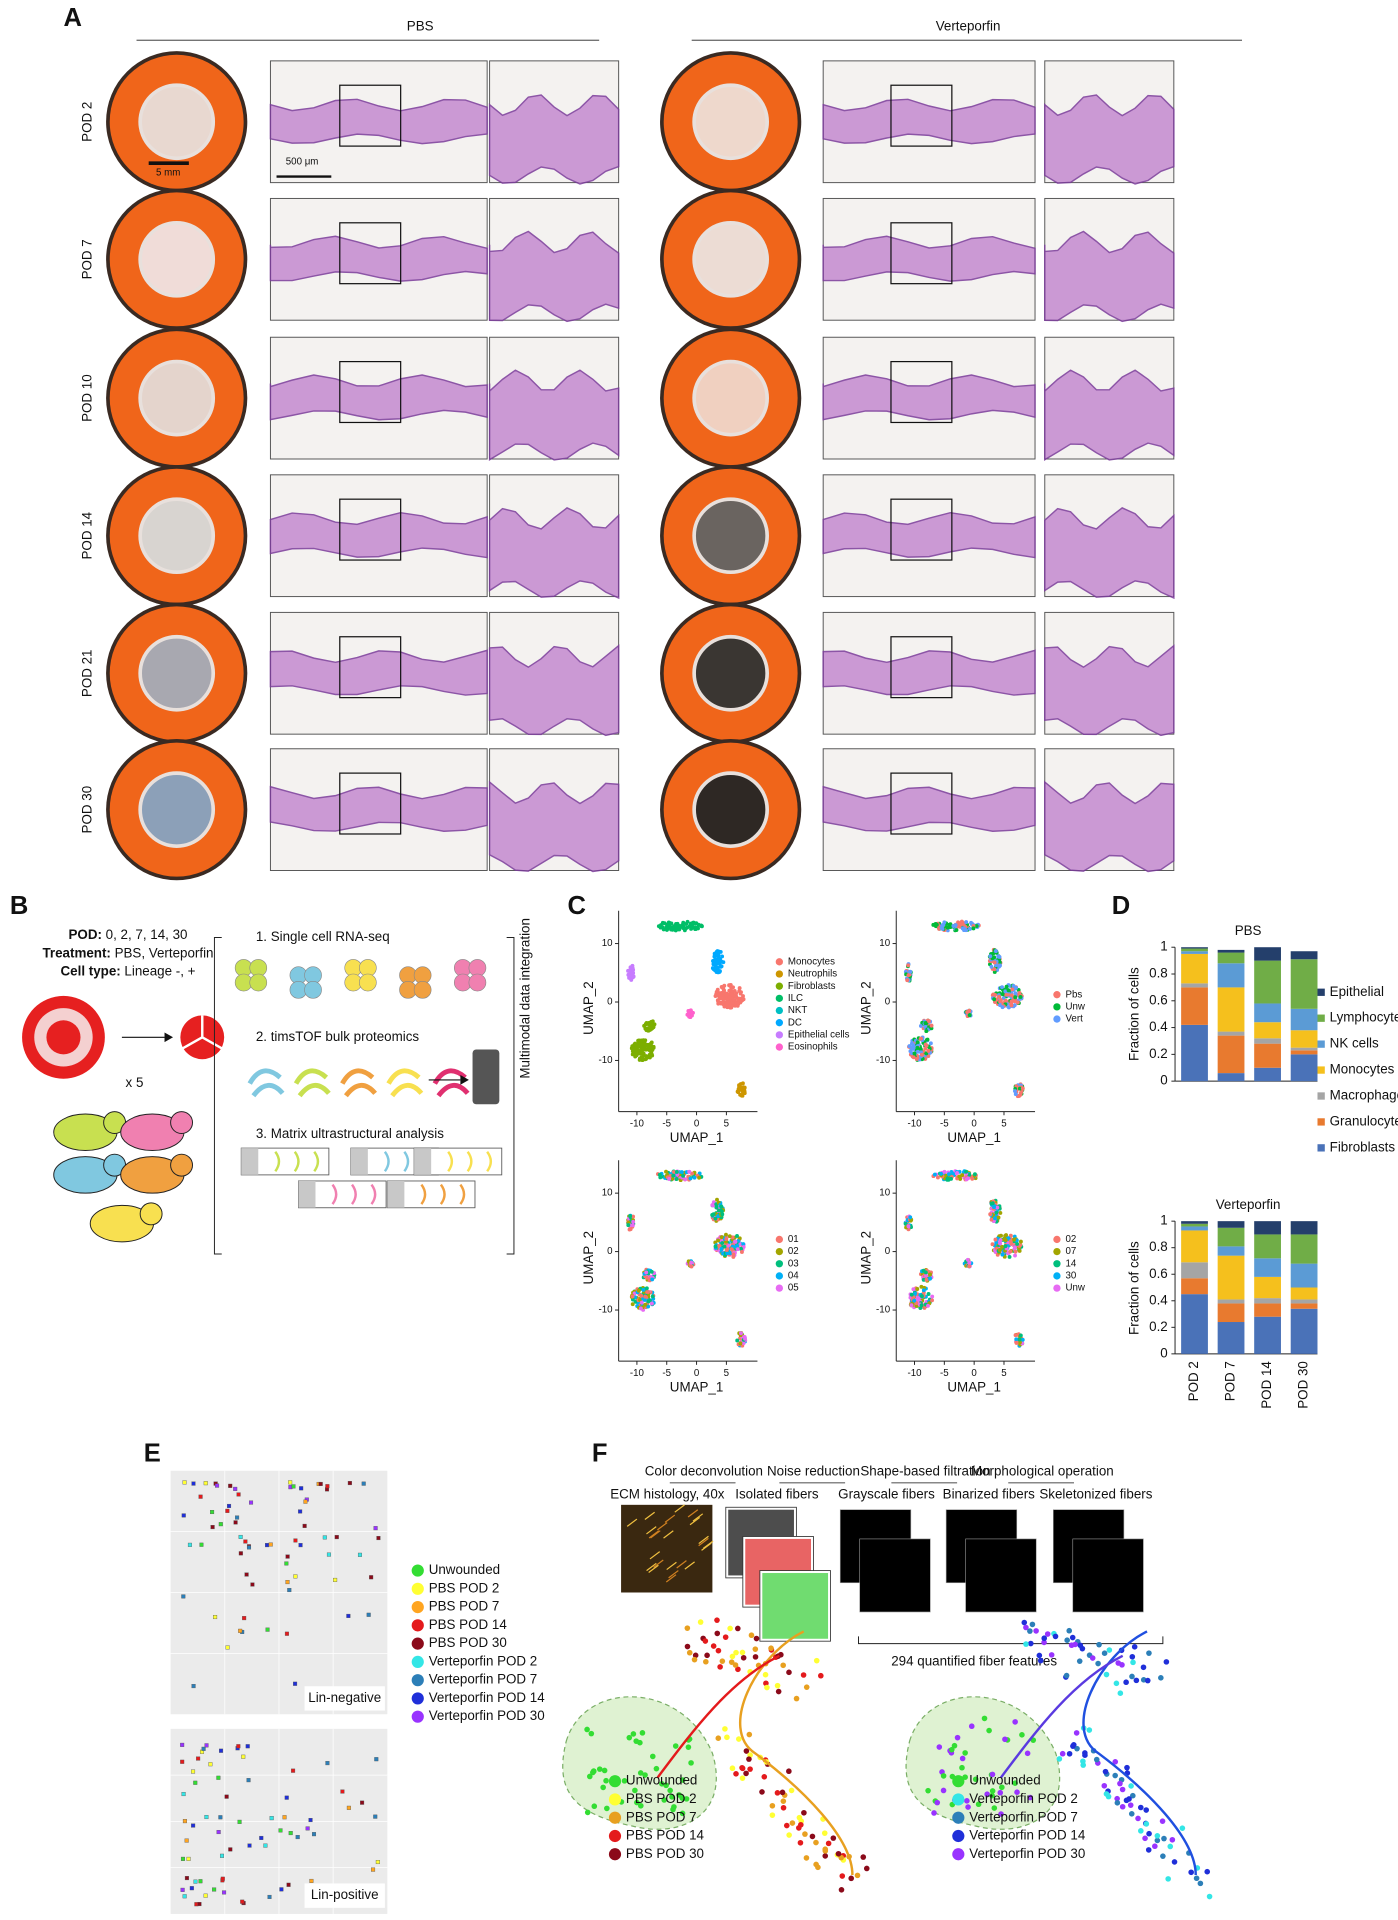  I want to click on legend-label: 30, so click(1070, 1276).